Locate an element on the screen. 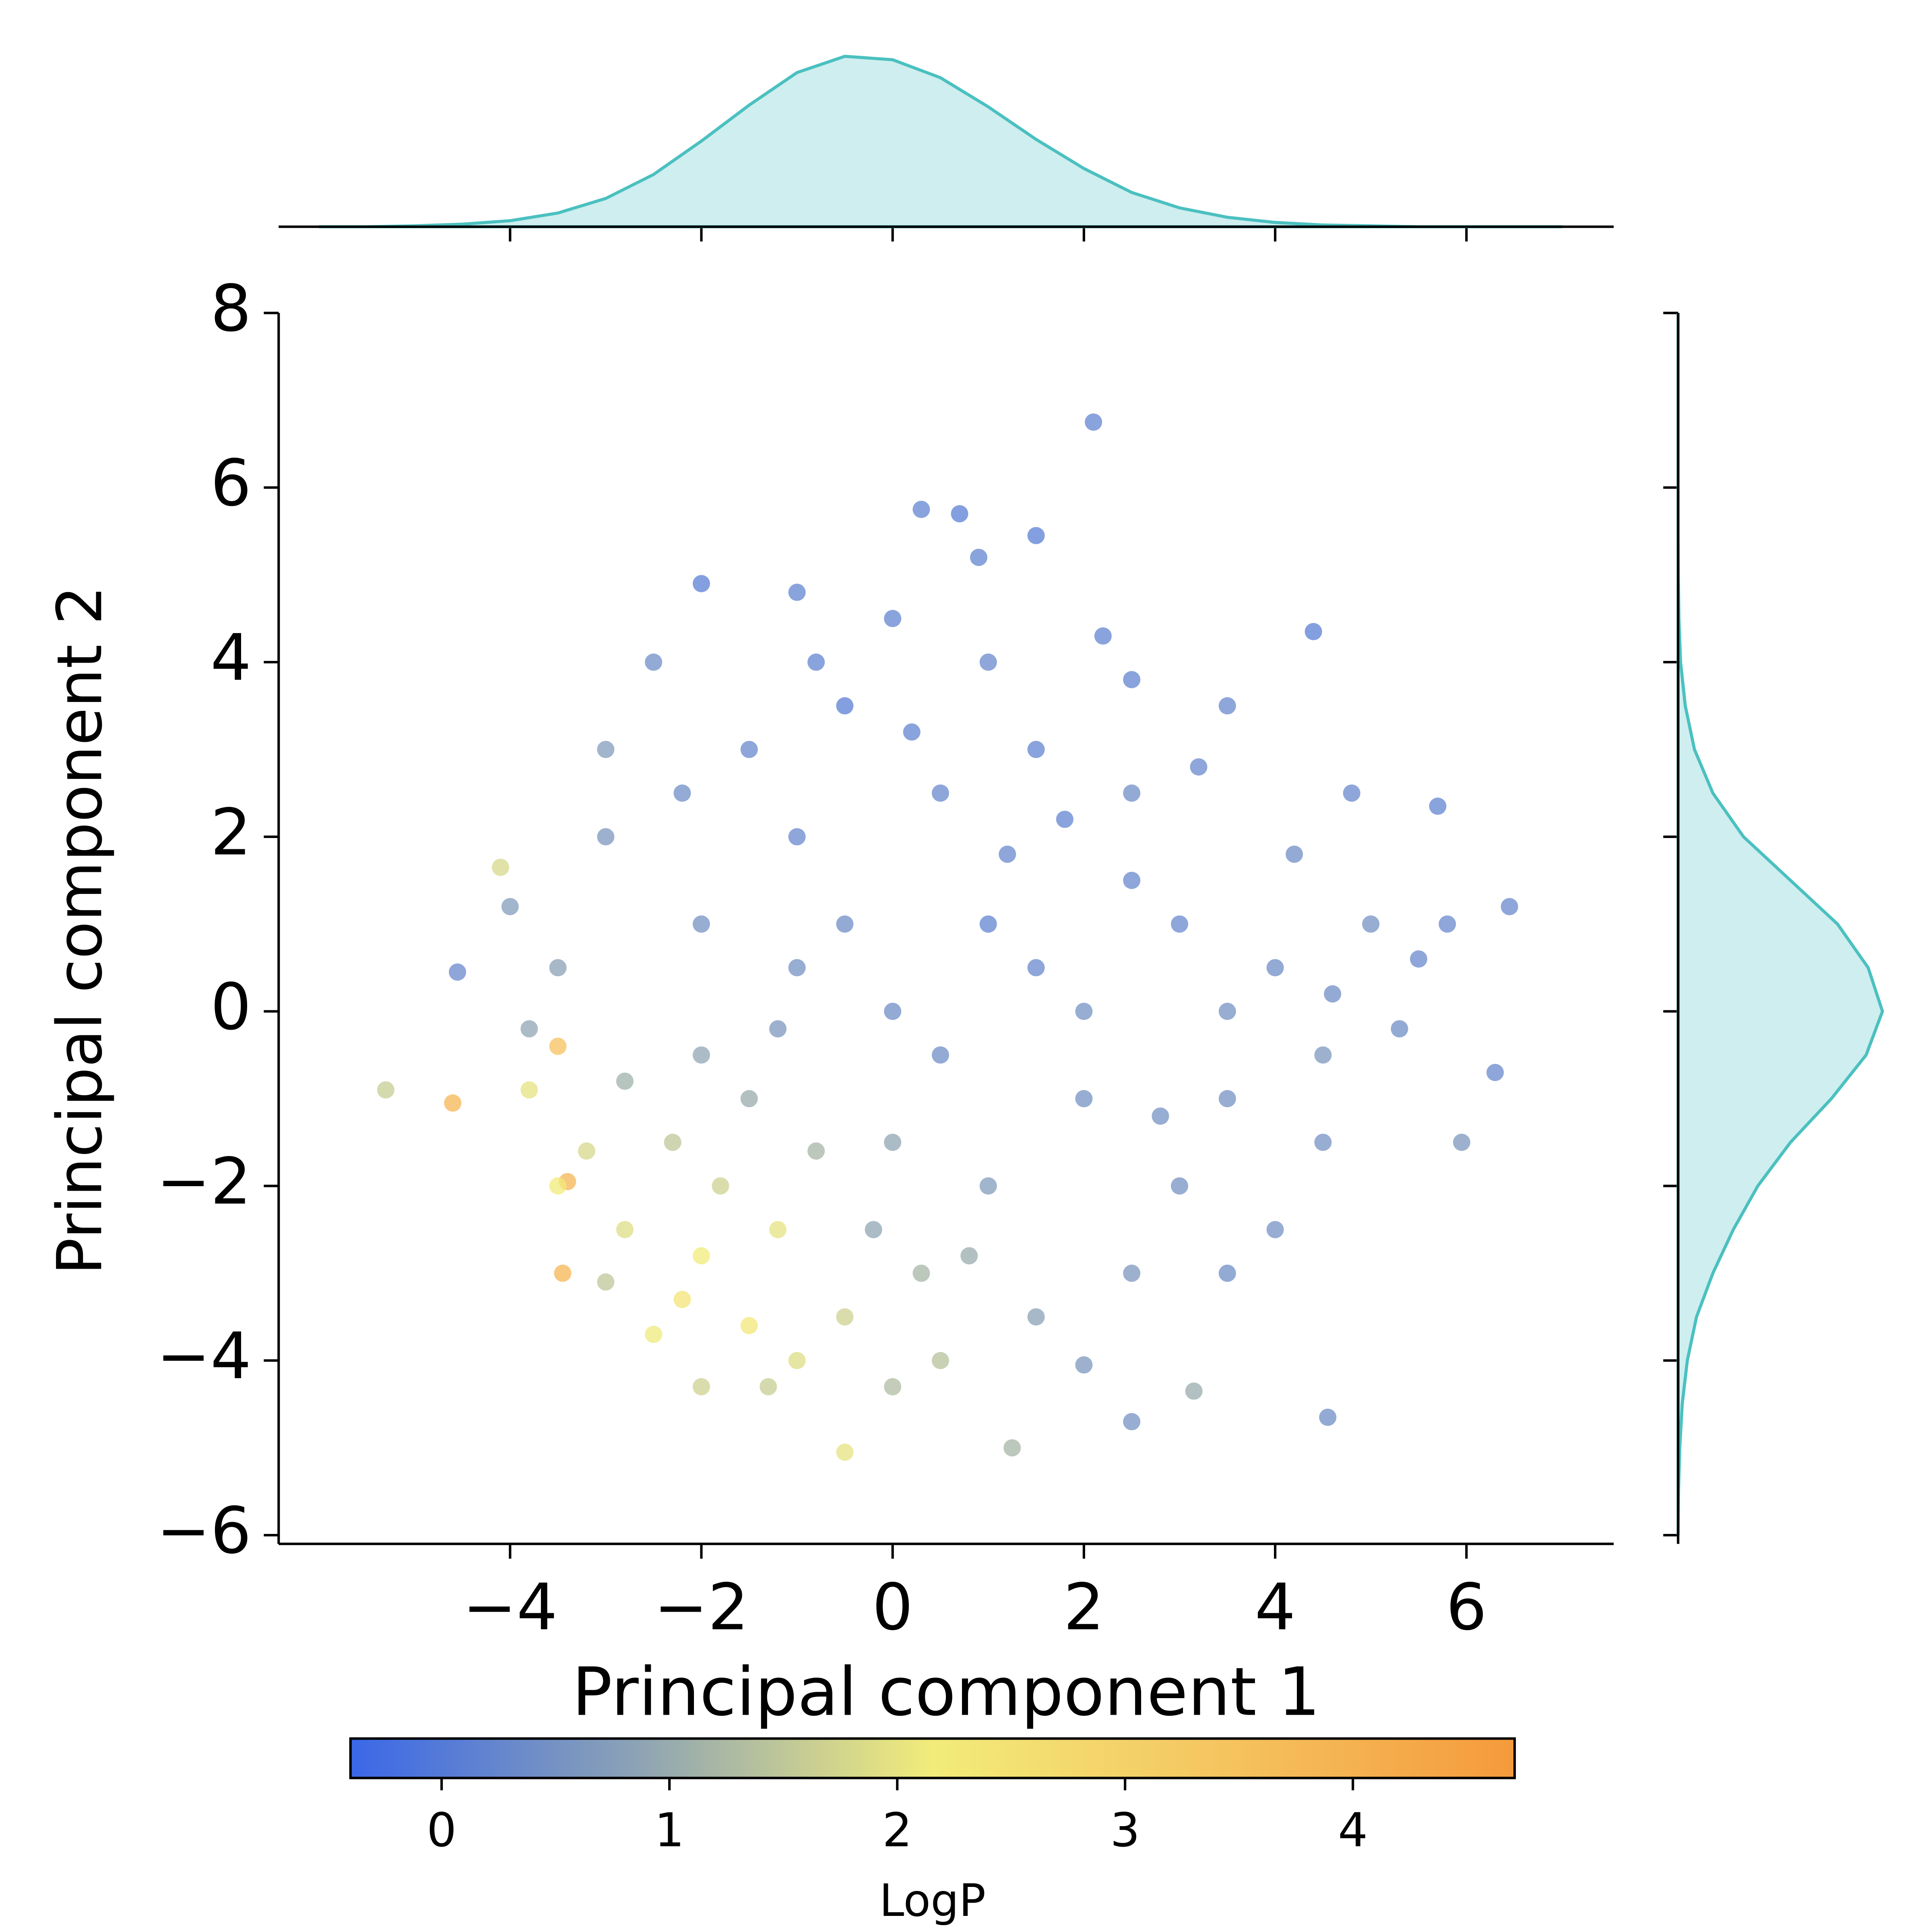 This screenshot has height=1932, width=1932. colorbar-label: LogP is located at coordinates (932, 1901).